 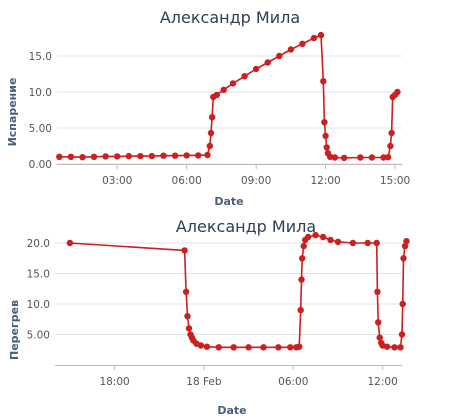 What do you see at coordinates (12, 112) in the screenshot?
I see `y-axis-label: Испарение` at bounding box center [12, 112].